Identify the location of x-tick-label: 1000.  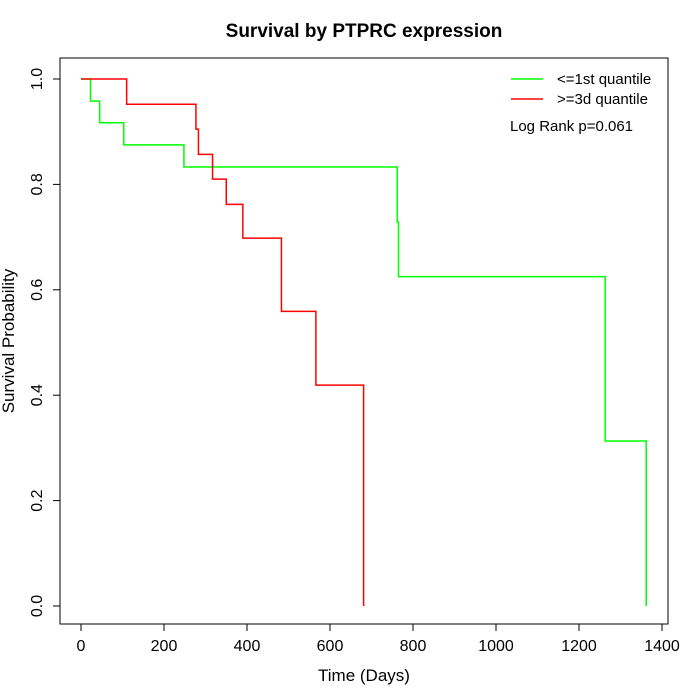
(496, 646).